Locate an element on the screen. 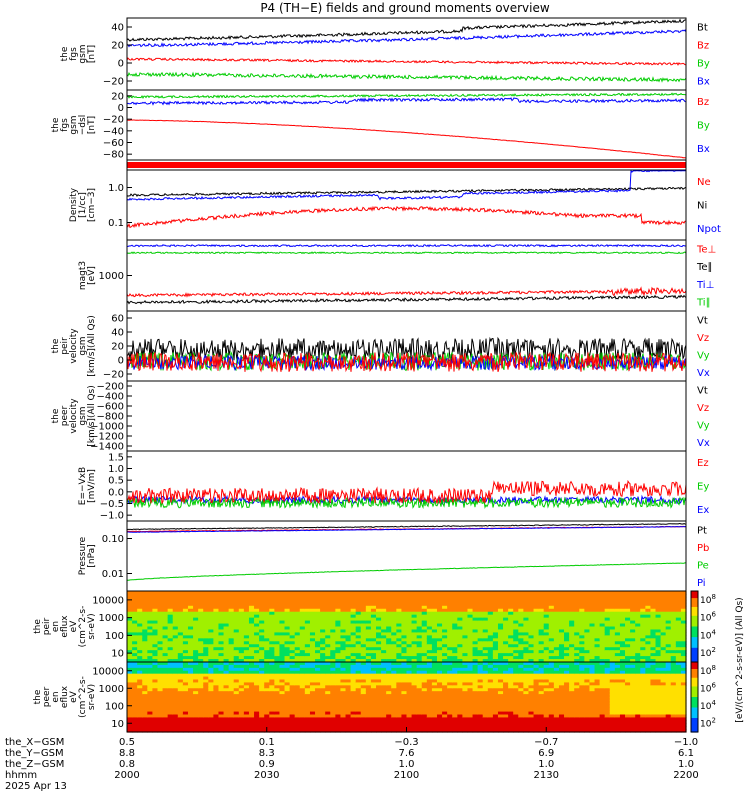  npot-line is located at coordinates (406, 185).